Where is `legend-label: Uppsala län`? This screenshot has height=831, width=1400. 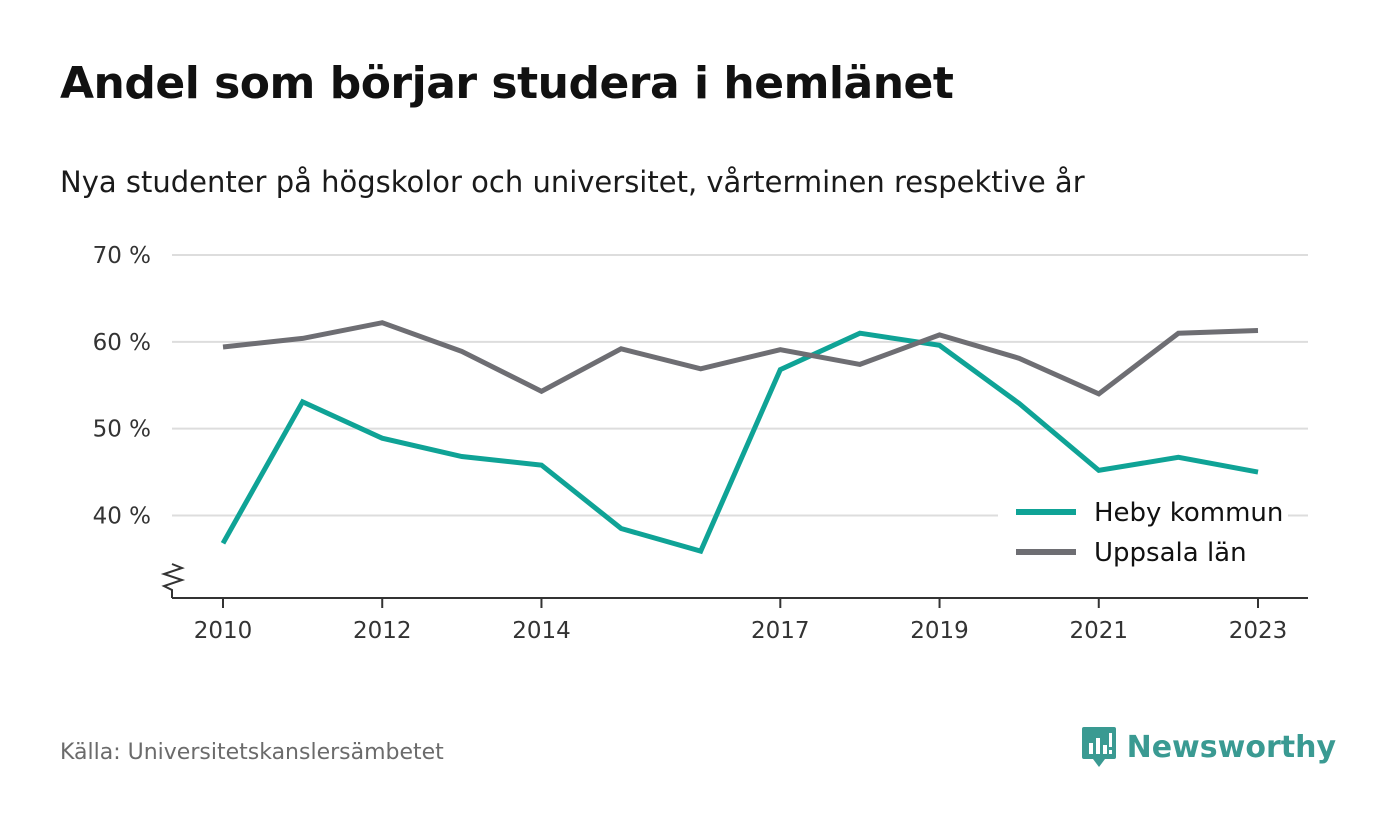
legend-label: Uppsala län is located at coordinates (1170, 553).